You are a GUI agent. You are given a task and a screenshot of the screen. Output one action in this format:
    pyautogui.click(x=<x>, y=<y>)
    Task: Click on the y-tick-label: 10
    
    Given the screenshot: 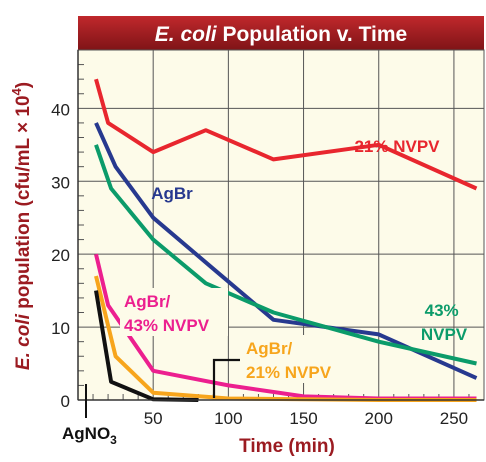 What is the action you would take?
    pyautogui.click(x=60, y=328)
    